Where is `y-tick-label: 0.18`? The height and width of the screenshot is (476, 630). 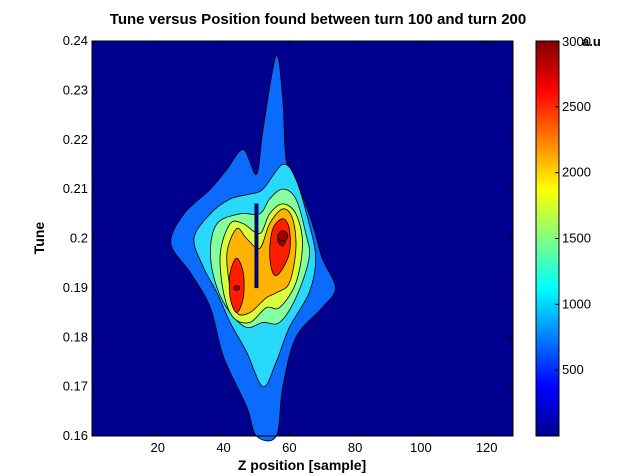 y-tick-label: 0.18 is located at coordinates (75, 336).